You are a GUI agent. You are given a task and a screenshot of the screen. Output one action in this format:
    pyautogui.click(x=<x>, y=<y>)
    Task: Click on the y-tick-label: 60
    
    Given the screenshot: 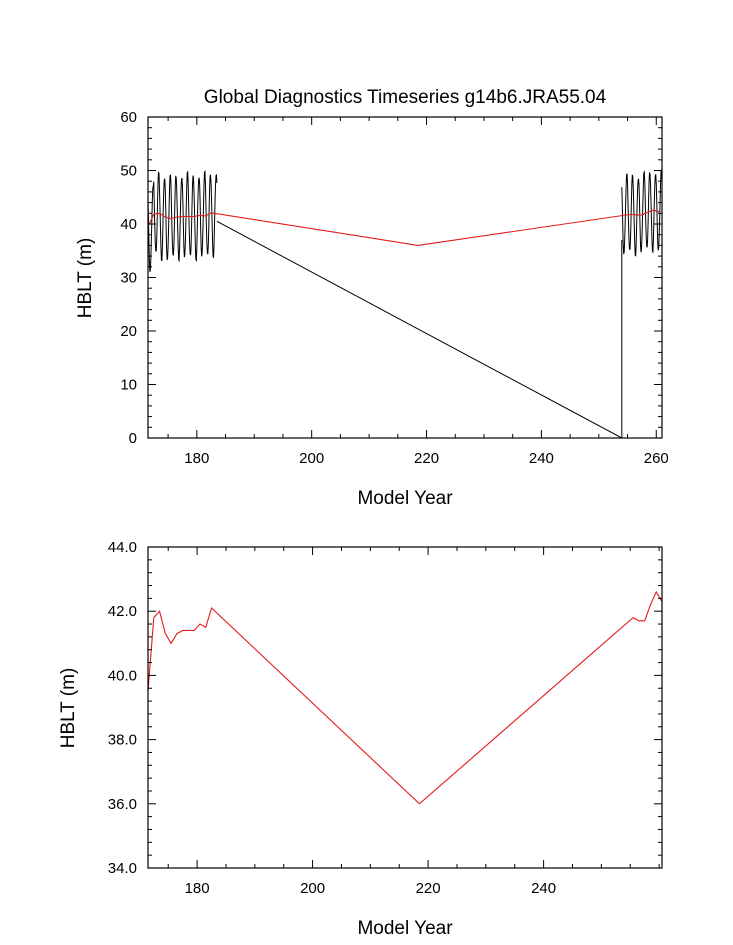 What is the action you would take?
    pyautogui.click(x=128, y=117)
    